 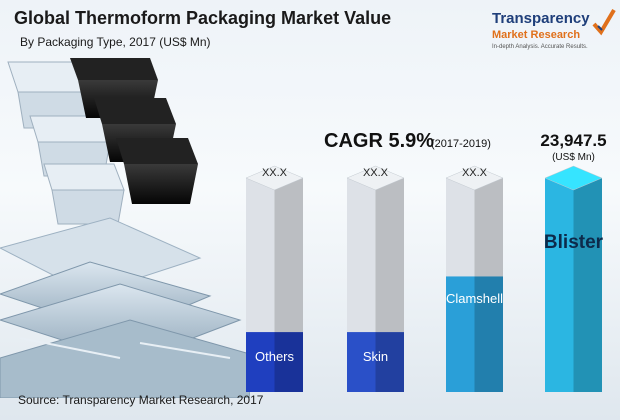 I want to click on bar-clamshell-right, so click(x=488, y=334).